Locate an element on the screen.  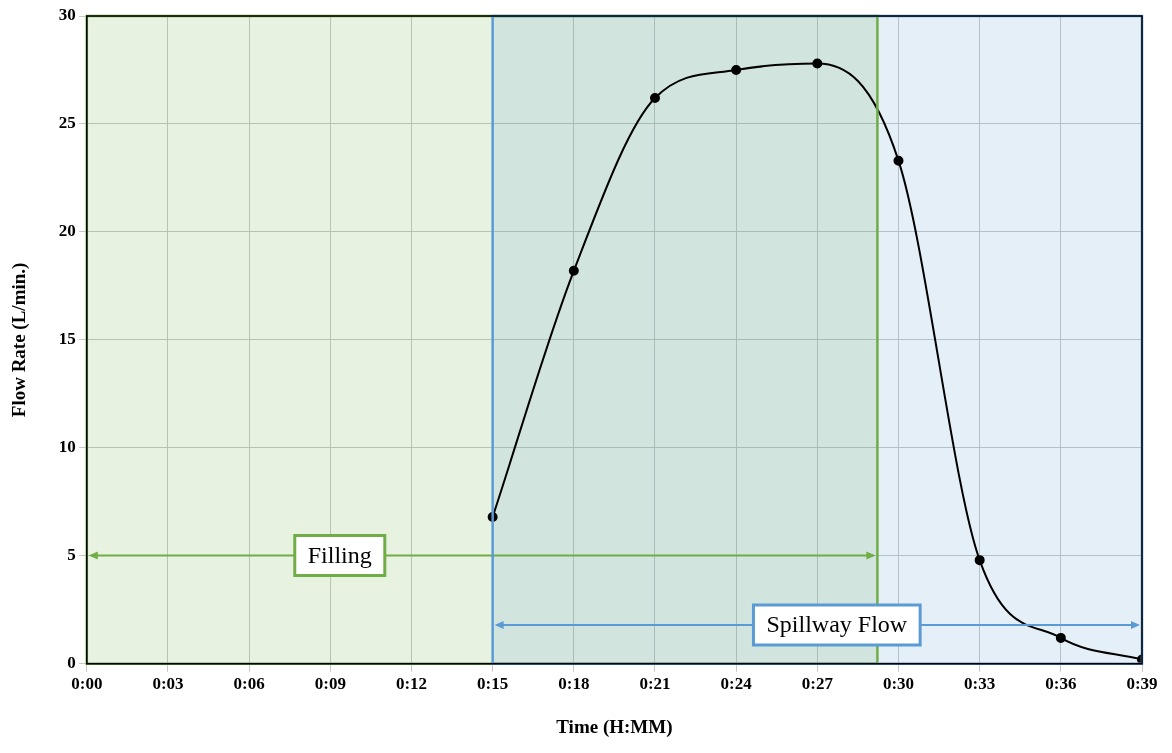
x-axis-title: Time (H:MM) is located at coordinates (614, 726).